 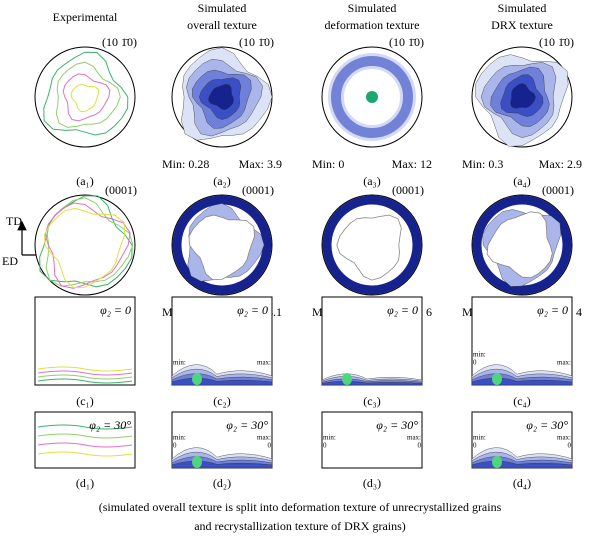 What do you see at coordinates (222, 401) in the screenshot?
I see `panel-label: (c₂)` at bounding box center [222, 401].